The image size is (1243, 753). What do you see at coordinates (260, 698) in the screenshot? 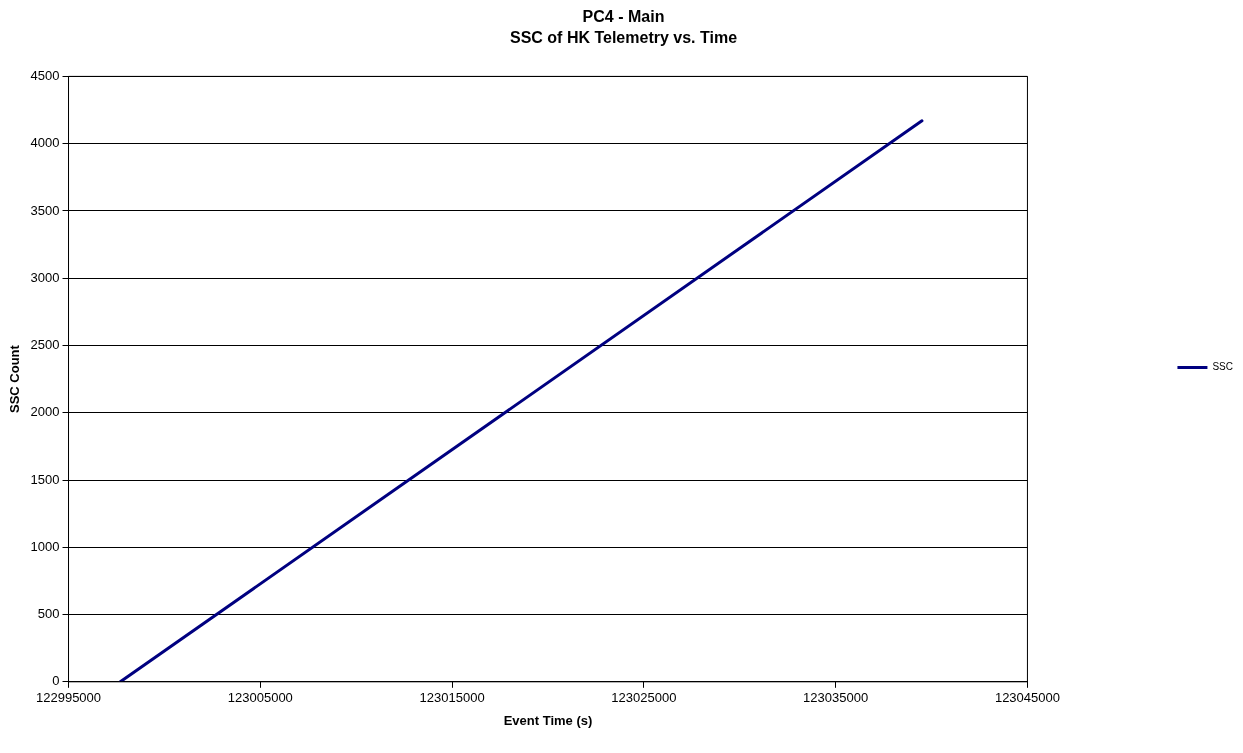
I see `x-tick-label: 123005000` at bounding box center [260, 698].